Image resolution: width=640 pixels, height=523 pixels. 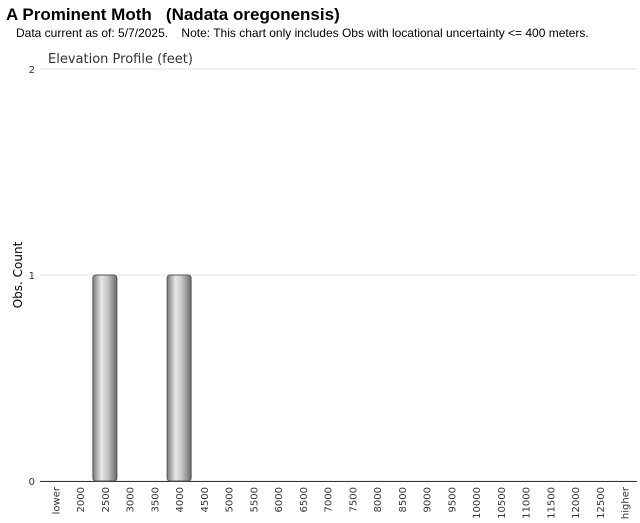 What do you see at coordinates (32, 70) in the screenshot?
I see `y-tick-label: 2` at bounding box center [32, 70].